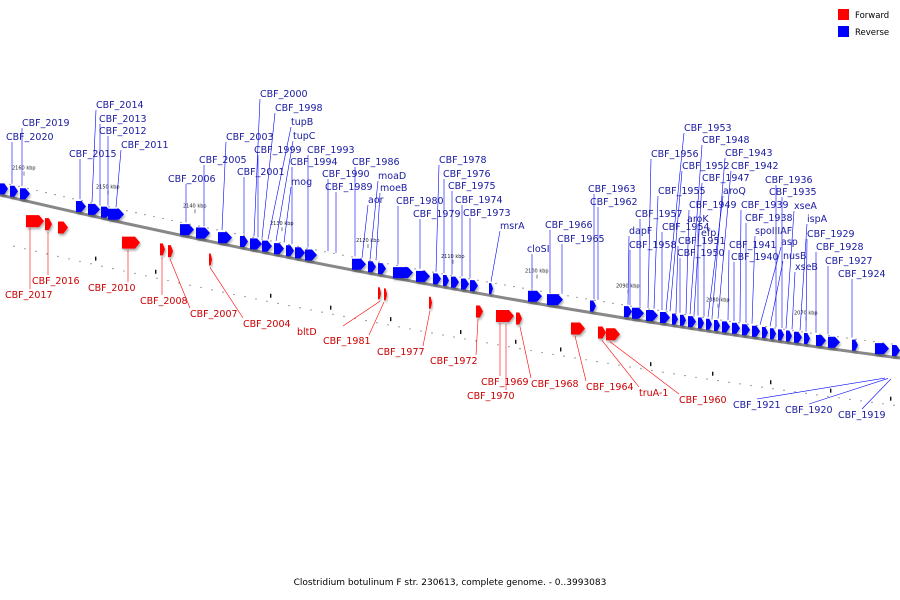  What do you see at coordinates (426, 328) in the screenshot?
I see `forward-connector` at bounding box center [426, 328].